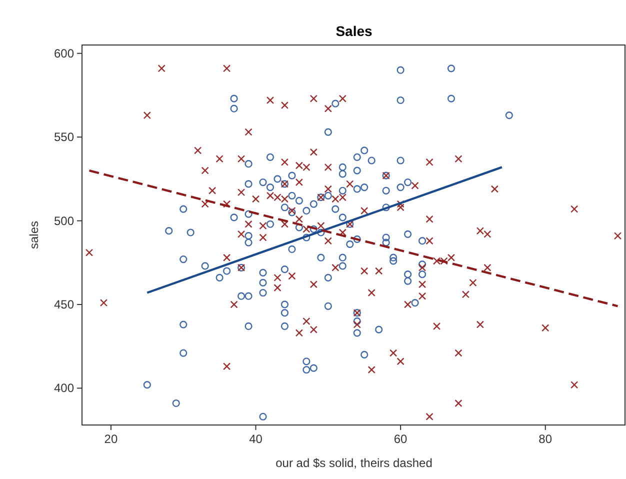 The height and width of the screenshot is (479, 626). Describe the element at coordinates (401, 439) in the screenshot. I see `x-tick-label: 60` at that location.